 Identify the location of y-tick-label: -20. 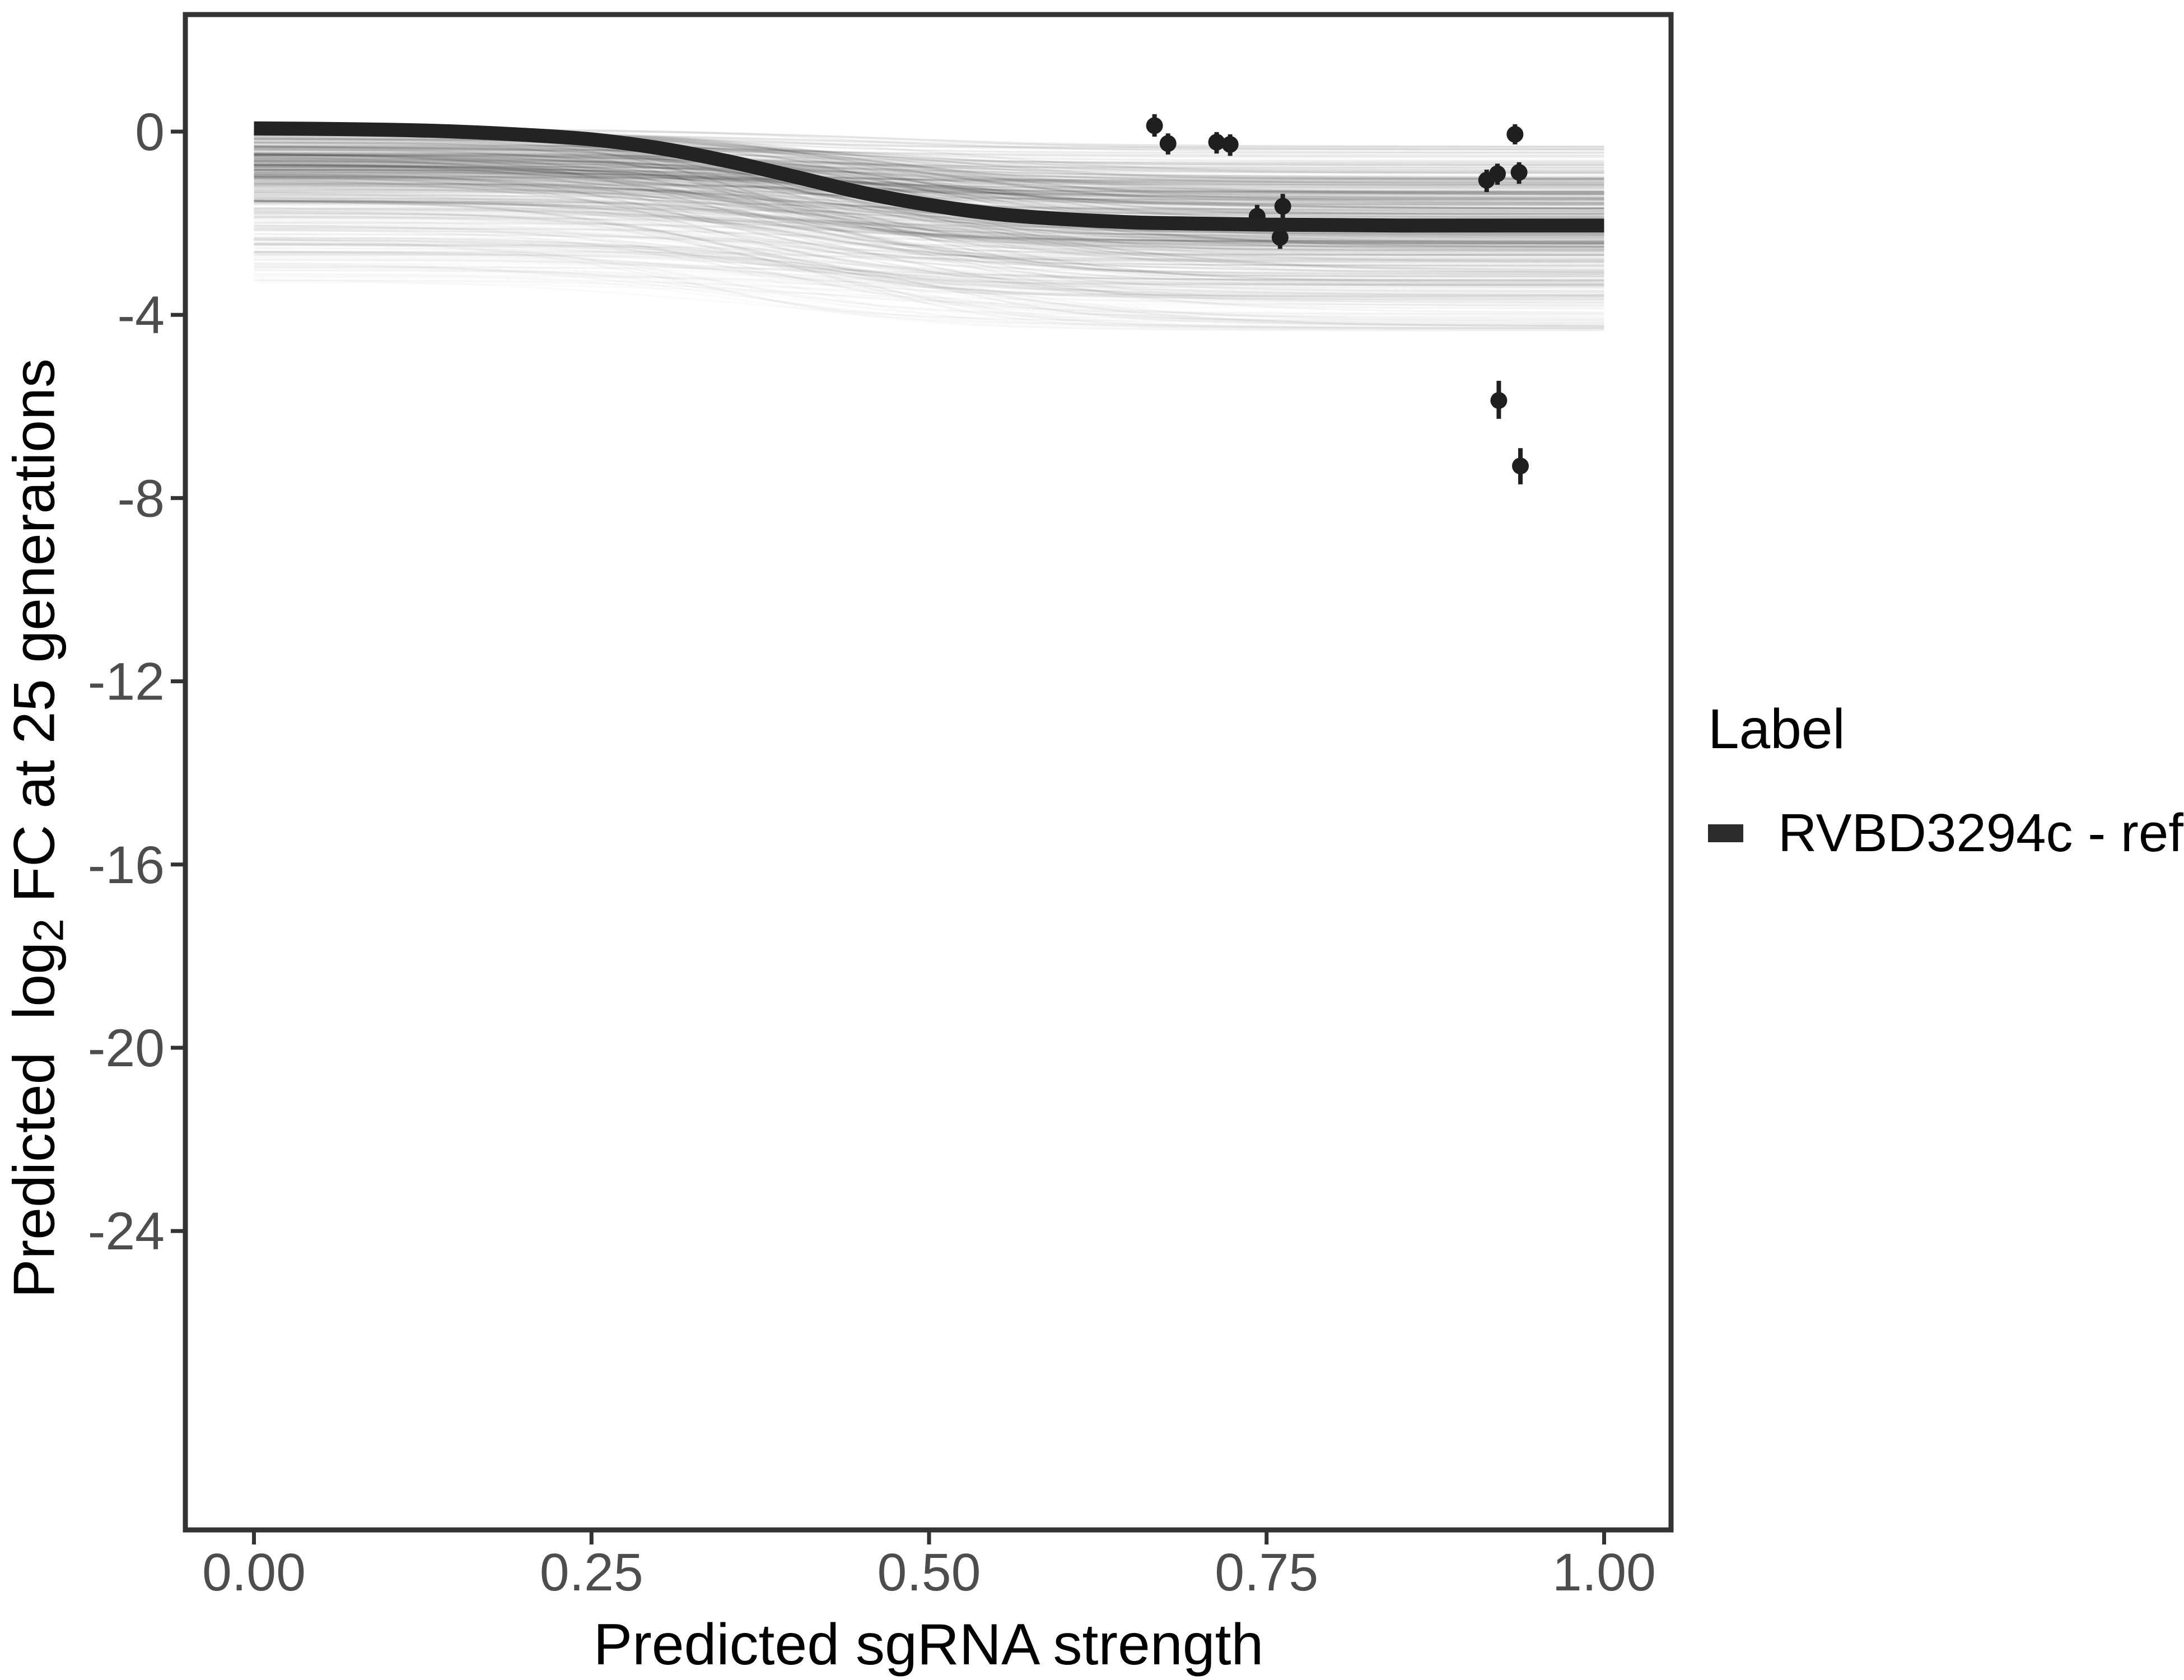
(127, 1049).